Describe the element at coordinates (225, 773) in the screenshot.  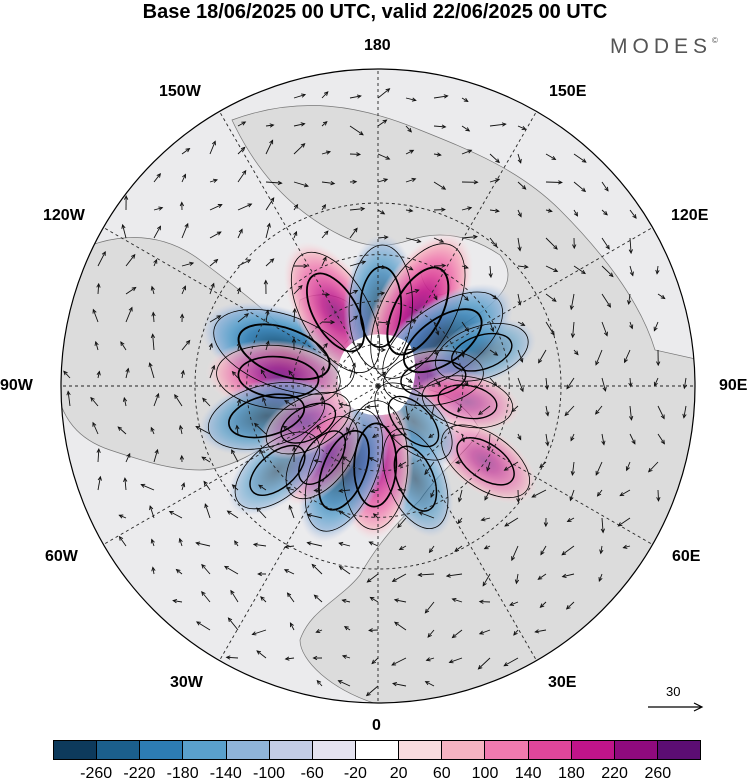
I see `colorbar-tick-label: -140` at that location.